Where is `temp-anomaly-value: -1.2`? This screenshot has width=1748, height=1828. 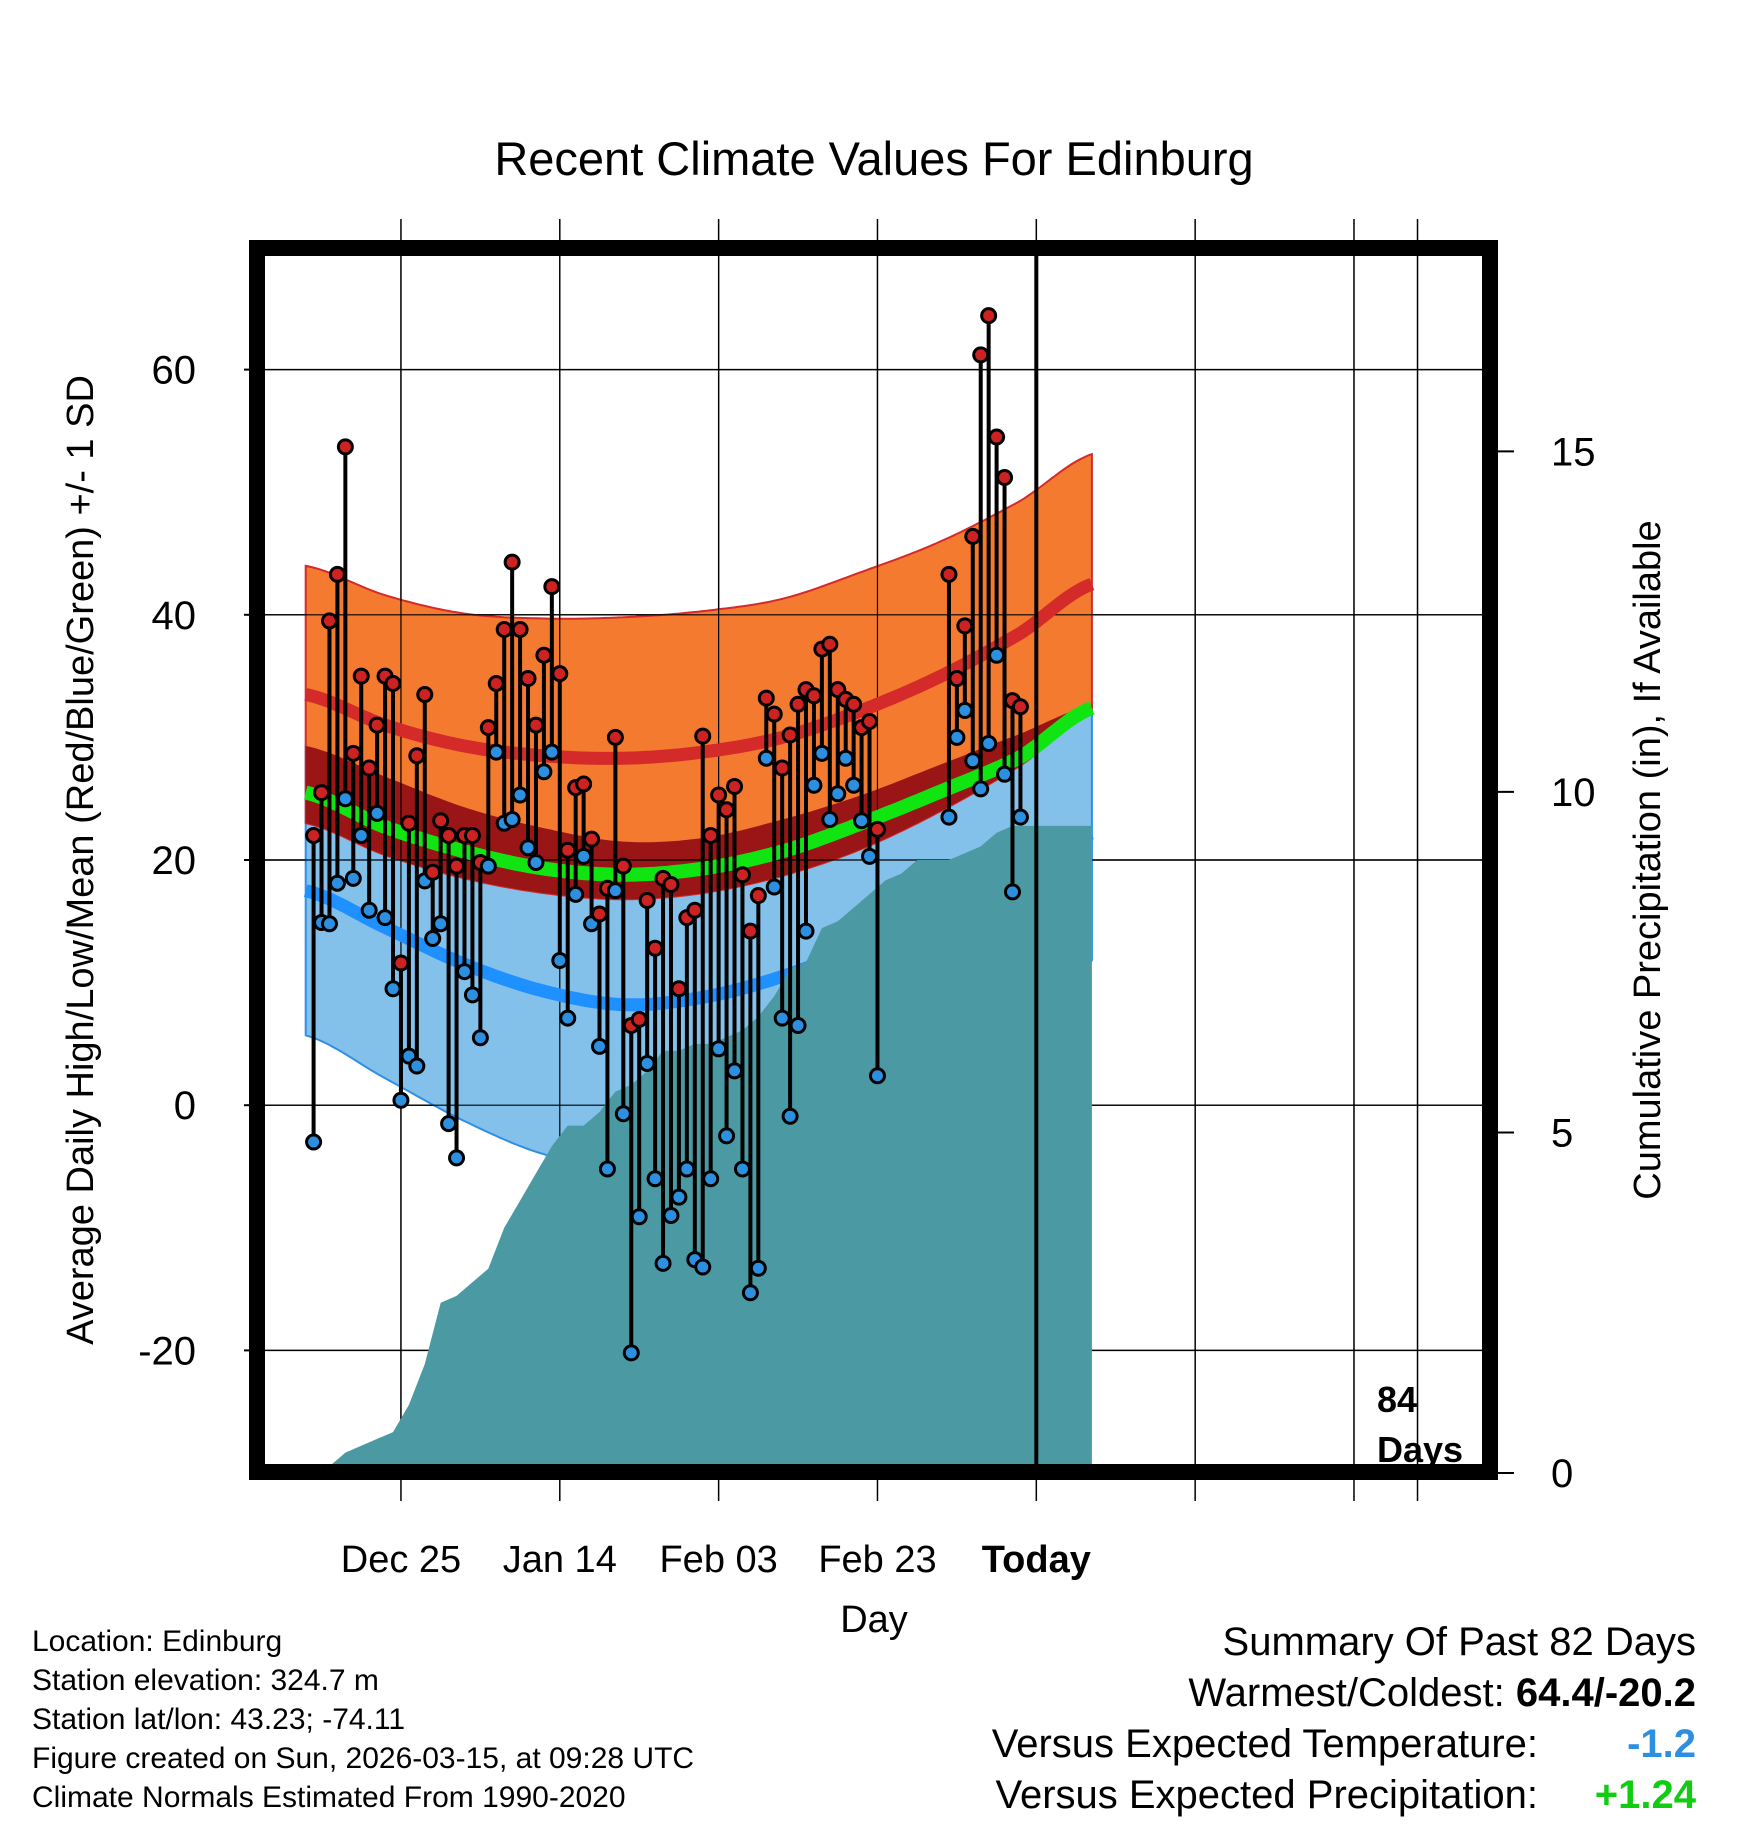
temp-anomaly-value: -1.2 is located at coordinates (1661, 1744).